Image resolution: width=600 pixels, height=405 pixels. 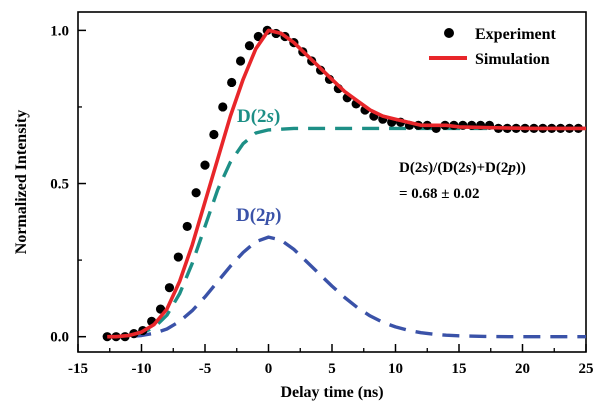 What do you see at coordinates (459, 369) in the screenshot?
I see `x-tick-label: 15` at bounding box center [459, 369].